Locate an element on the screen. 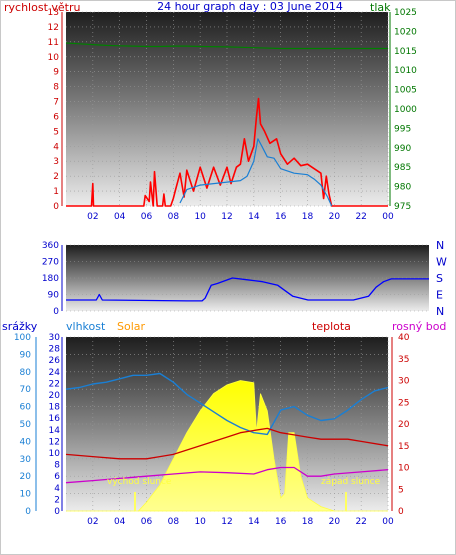 Image resolution: width=456 pixels, height=555 pixels. pressure-tick-label: 980 is located at coordinates (402, 188).